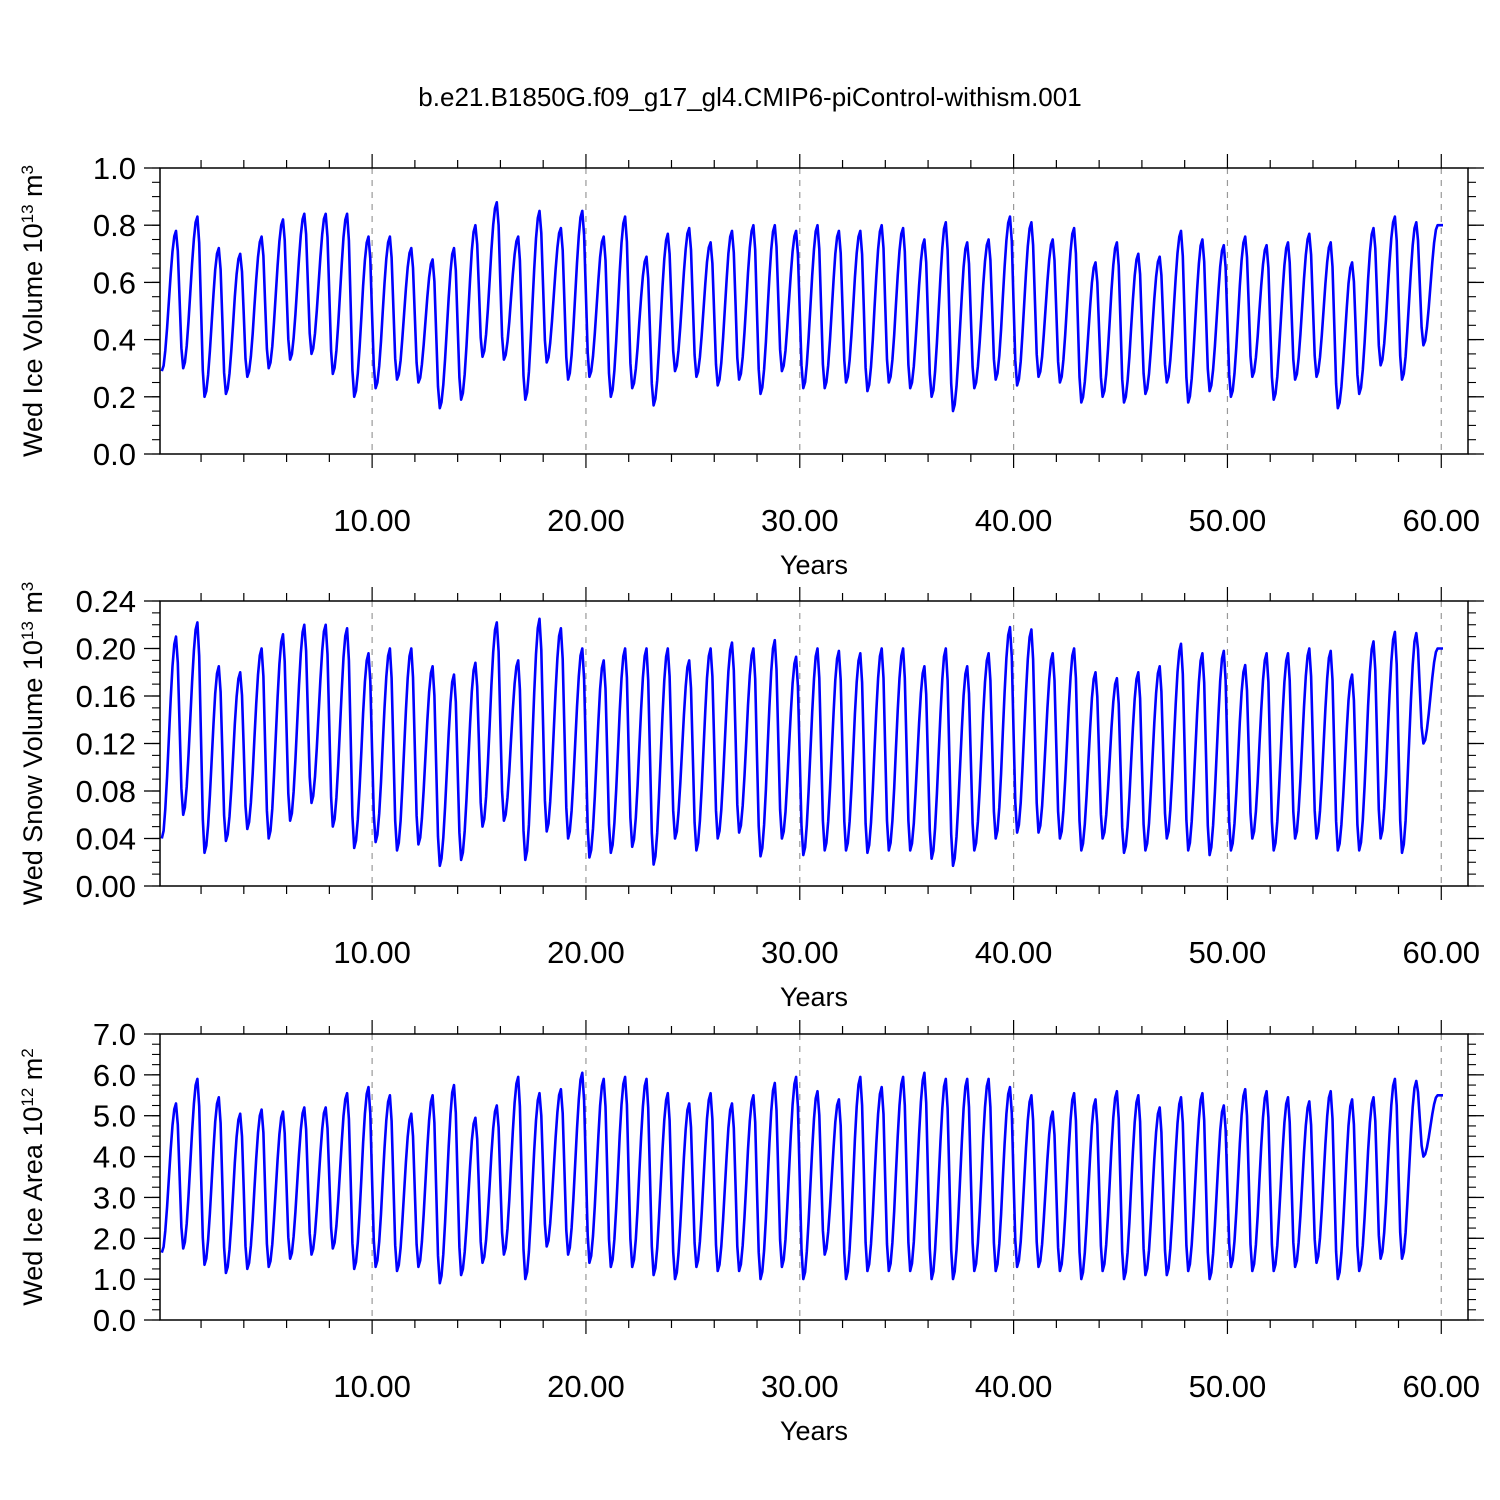 The height and width of the screenshot is (1500, 1500). What do you see at coordinates (106, 649) in the screenshot?
I see `y-tick-label: 0.20` at bounding box center [106, 649].